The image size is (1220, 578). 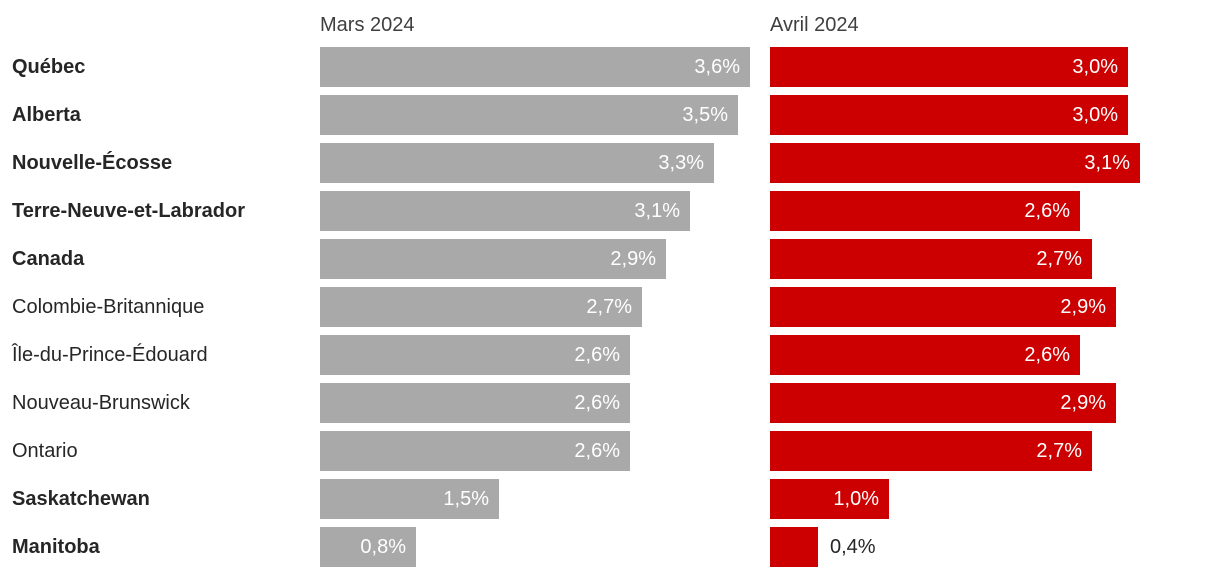 I want to click on category-label: Manitoba, so click(x=56, y=547).